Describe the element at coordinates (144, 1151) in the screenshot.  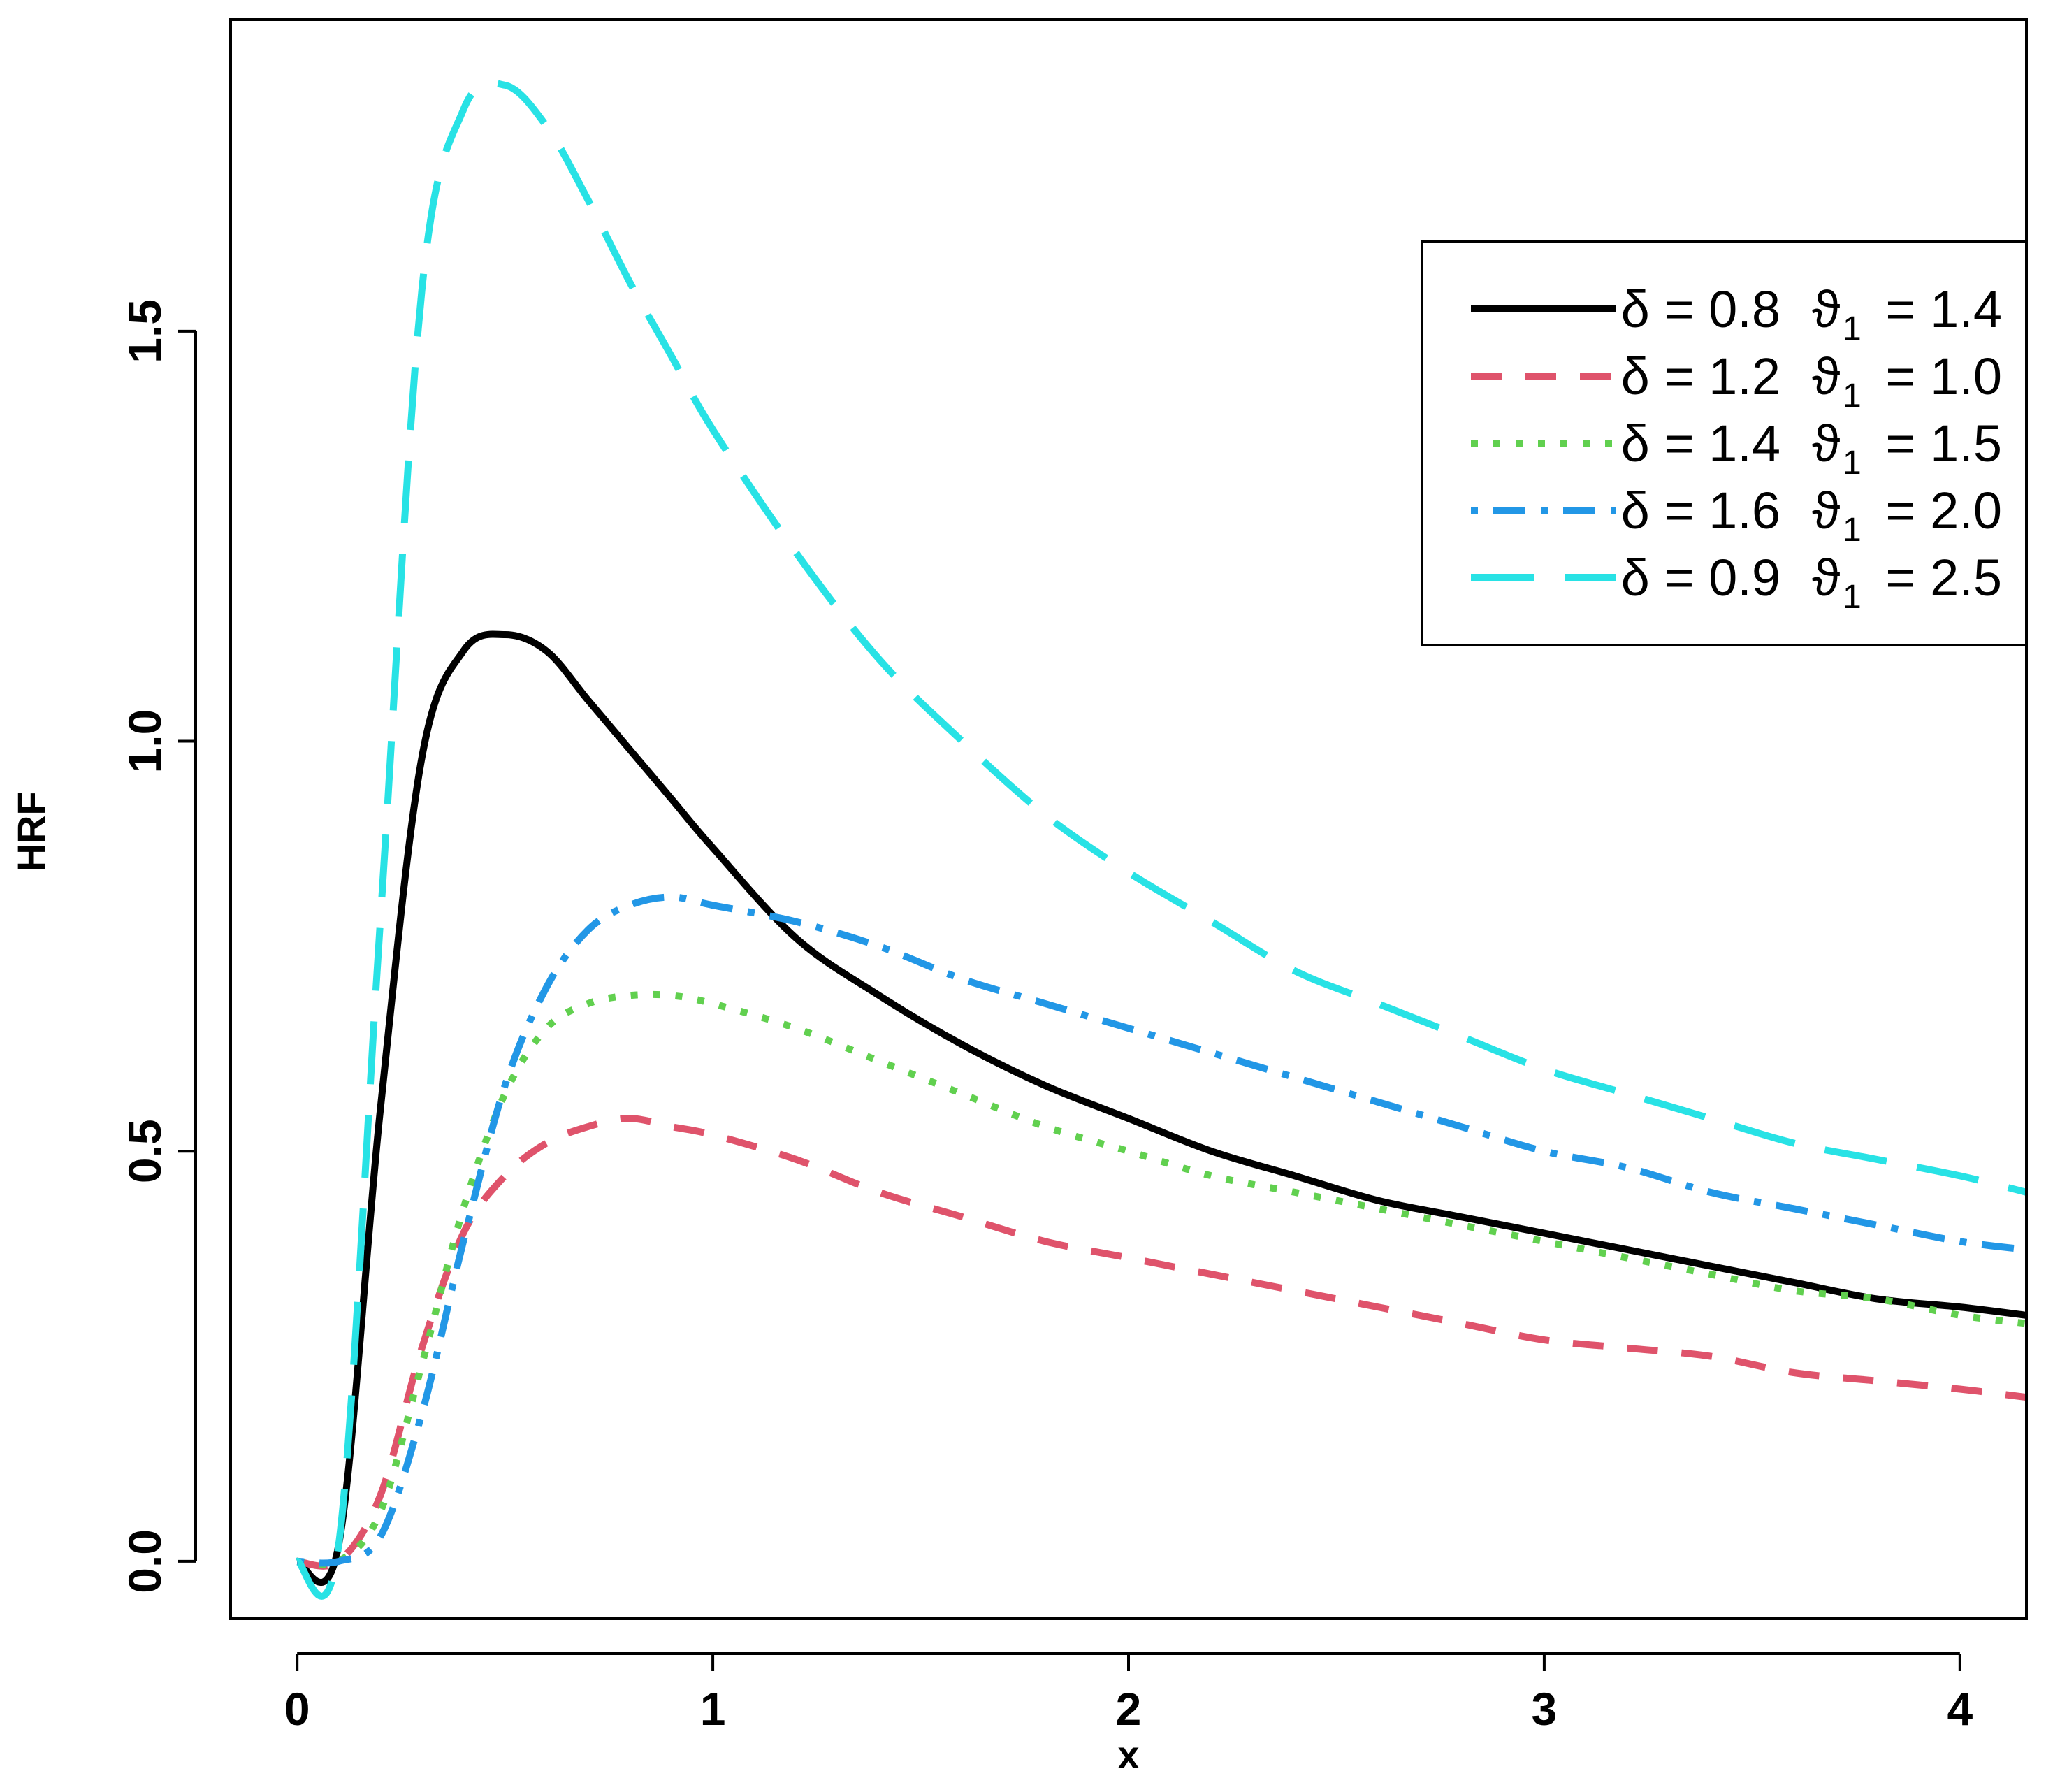
I see `y-tick-label: 0.5` at that location.